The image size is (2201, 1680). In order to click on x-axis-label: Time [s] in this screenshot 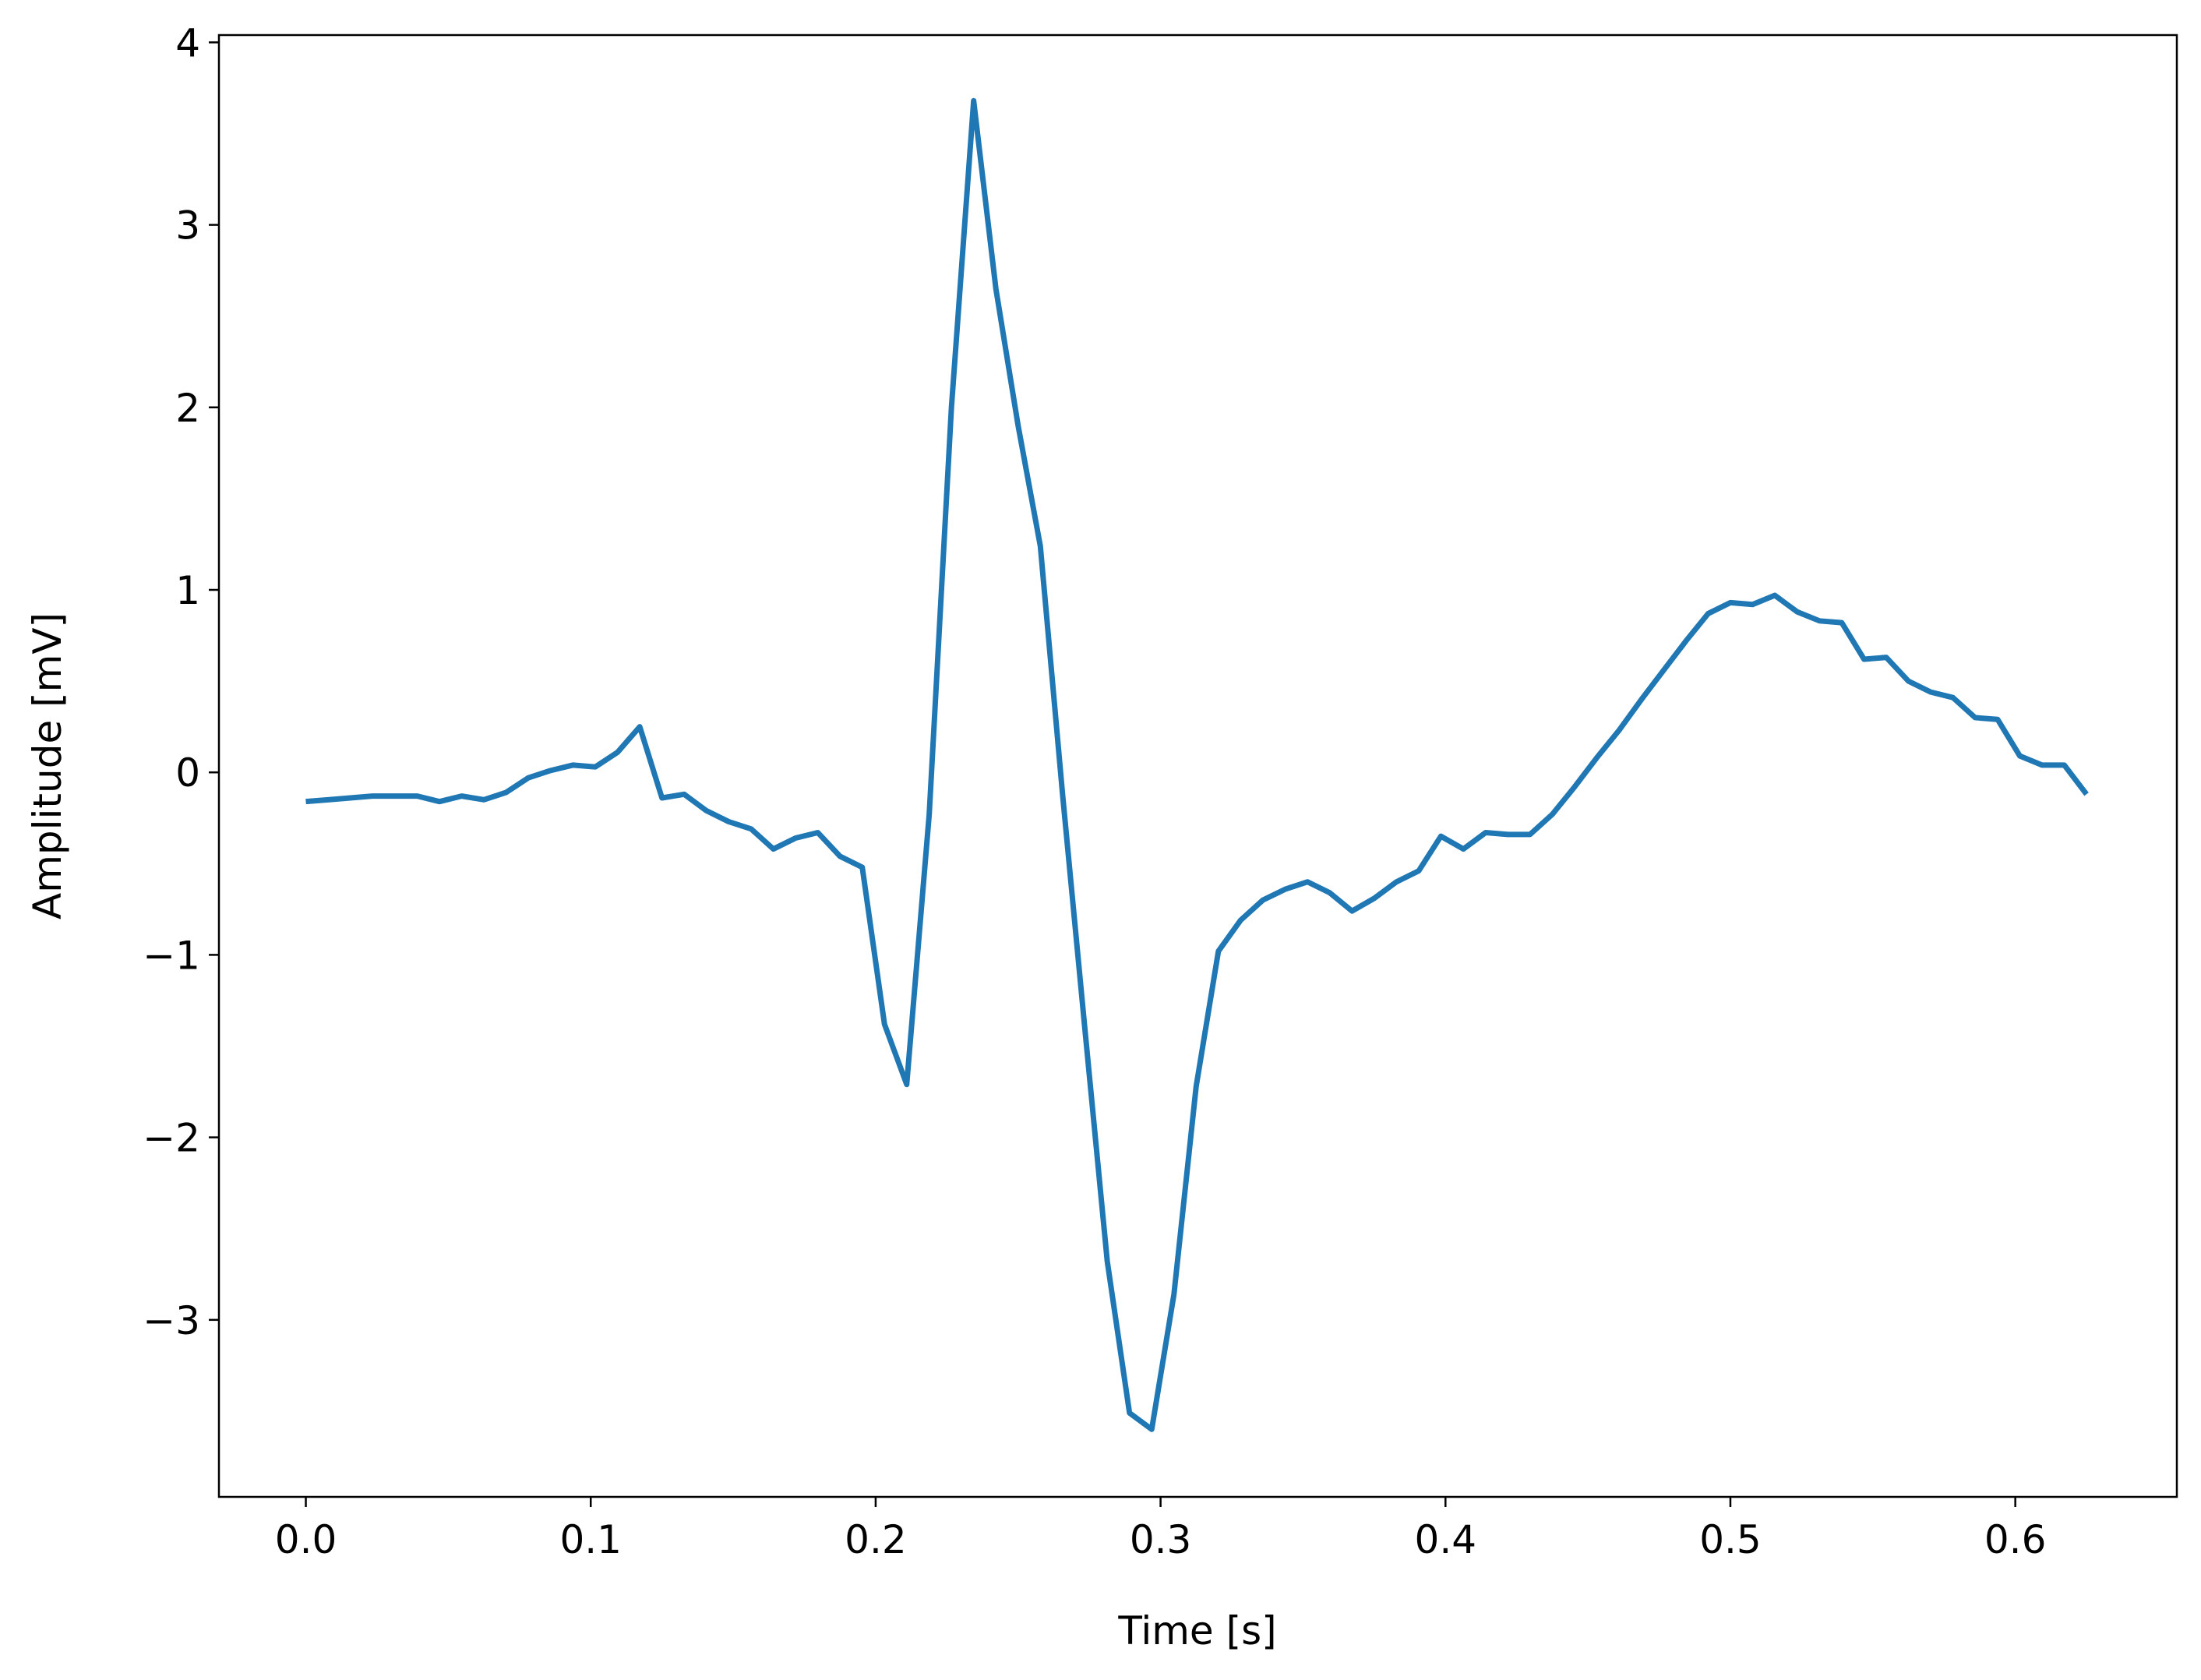, I will do `click(1197, 1631)`.